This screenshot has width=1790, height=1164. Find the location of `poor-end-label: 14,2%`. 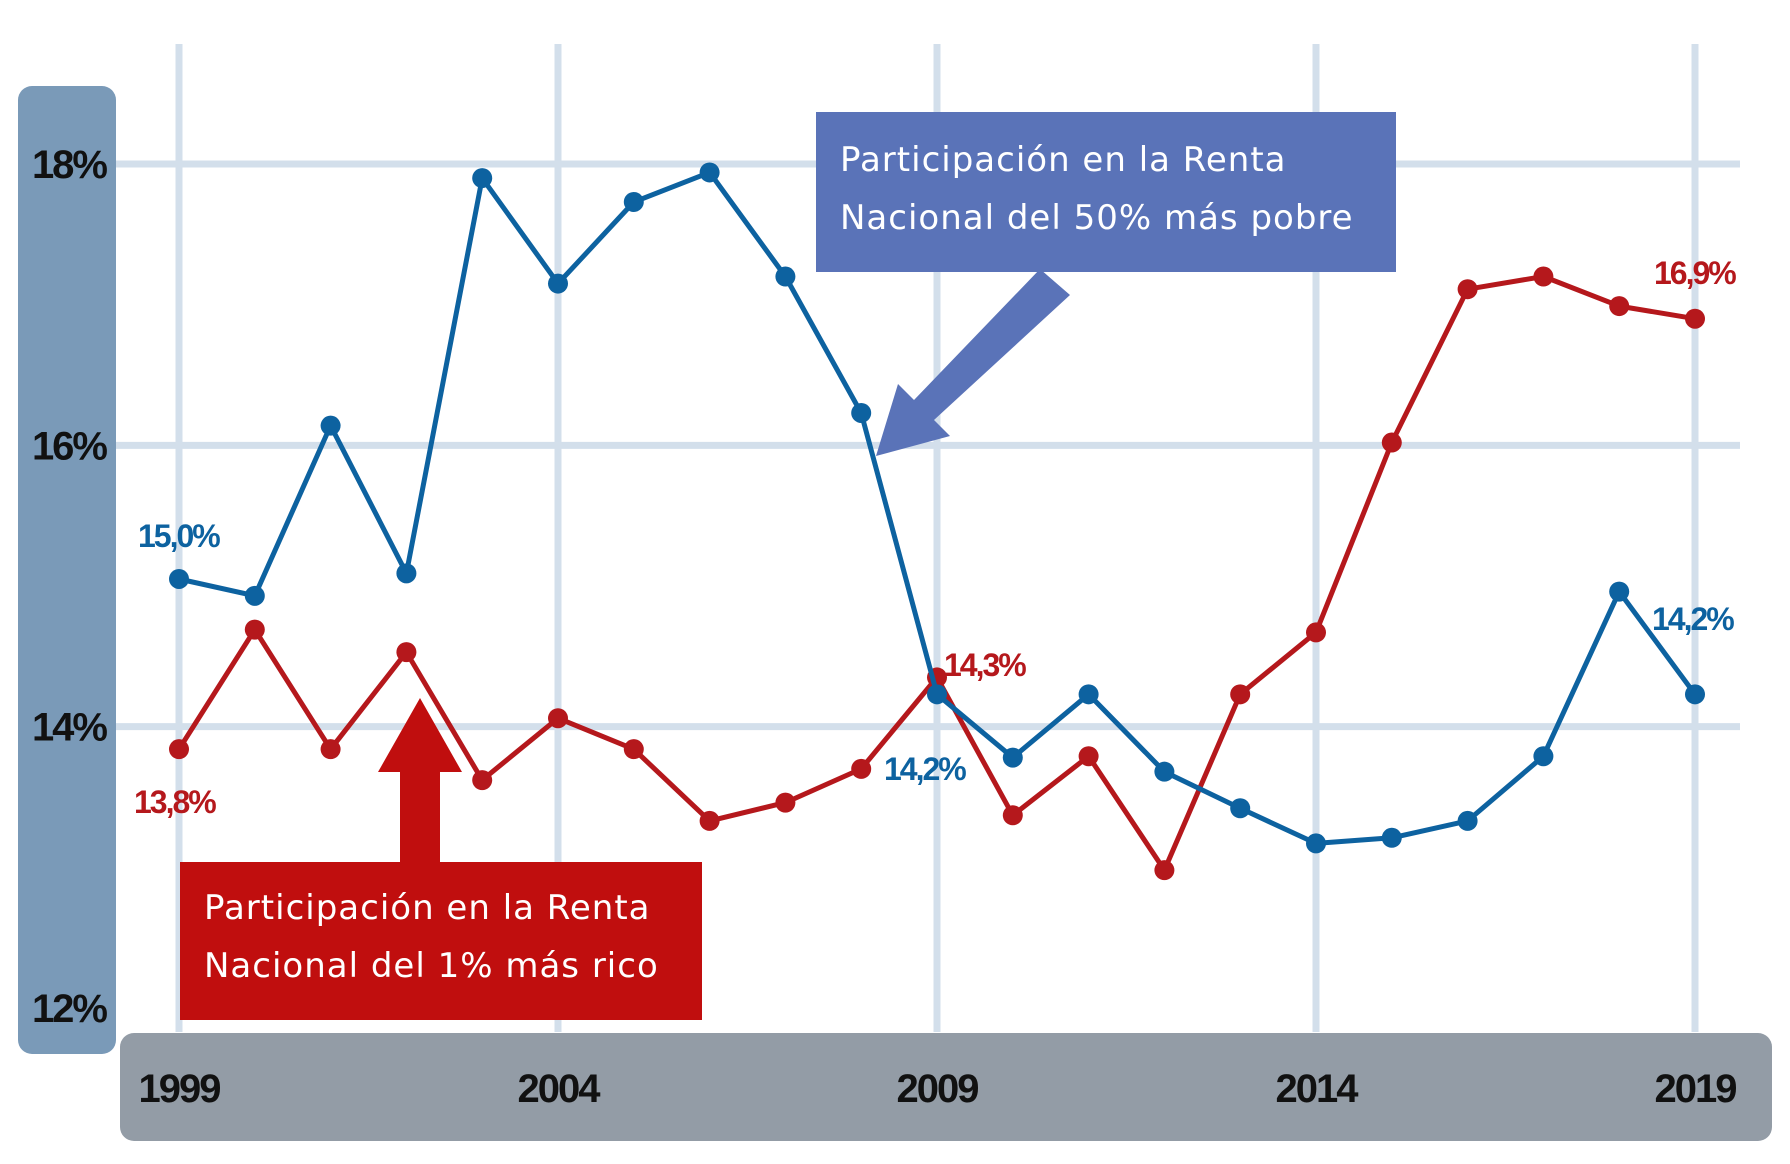

poor-end-label: 14,2% is located at coordinates (1693, 619).